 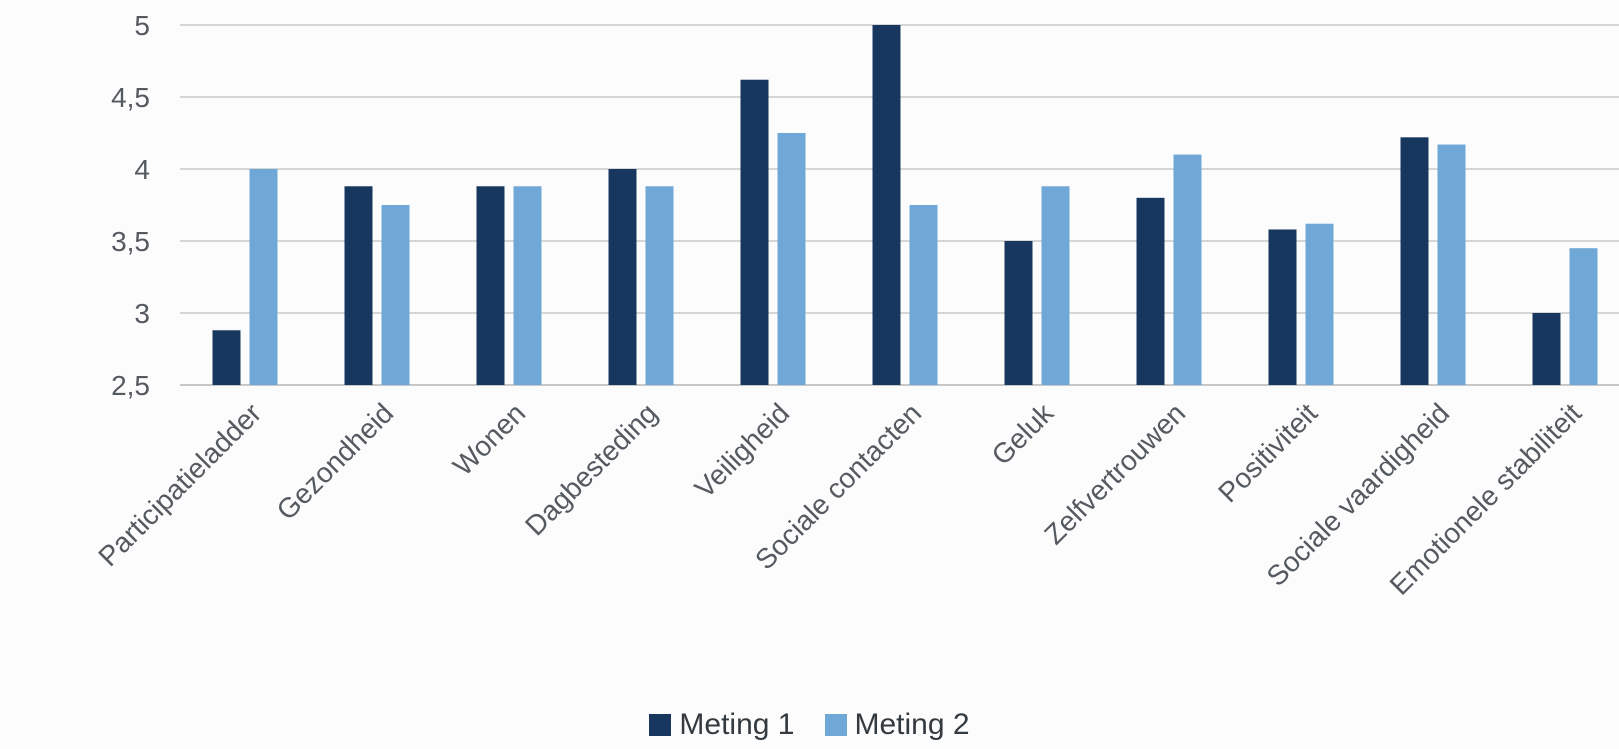 I want to click on legend-label-meting-1: Meting 1, so click(x=737, y=724).